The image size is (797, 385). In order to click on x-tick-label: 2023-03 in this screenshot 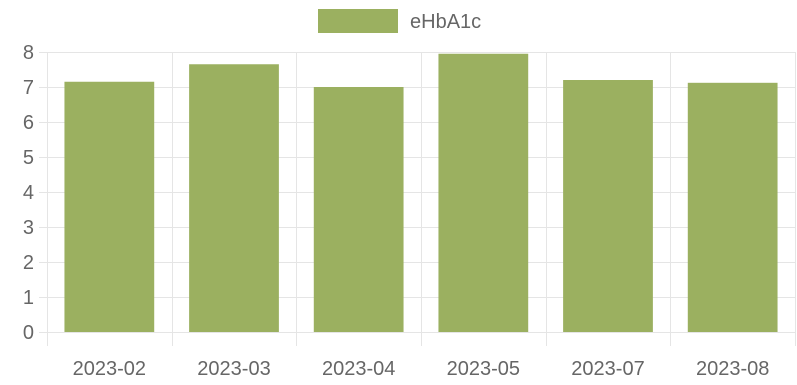, I will do `click(233, 369)`.